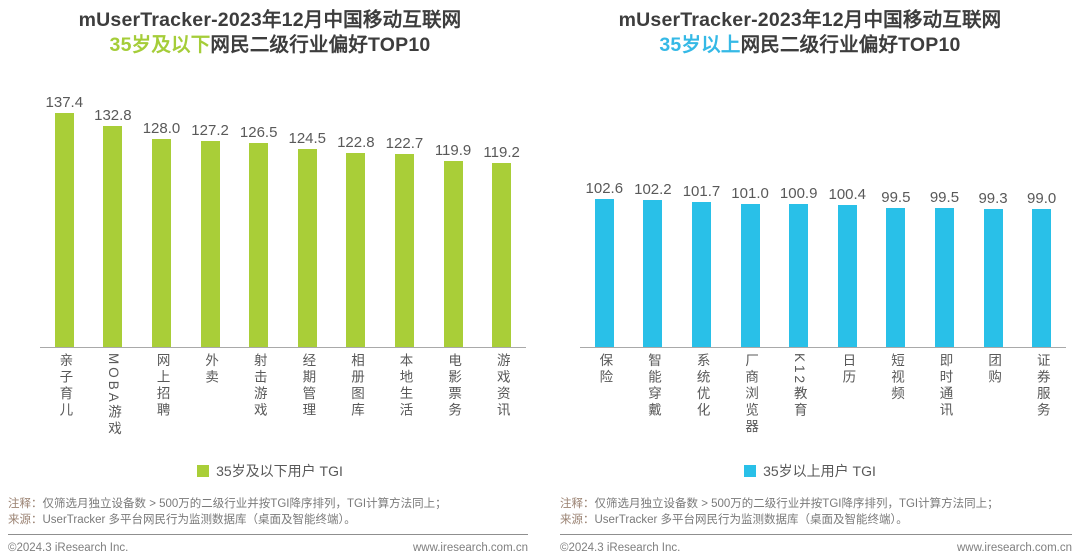 This screenshot has width=1080, height=559. Describe the element at coordinates (259, 386) in the screenshot. I see `category-label-text: 射击游戏` at that location.